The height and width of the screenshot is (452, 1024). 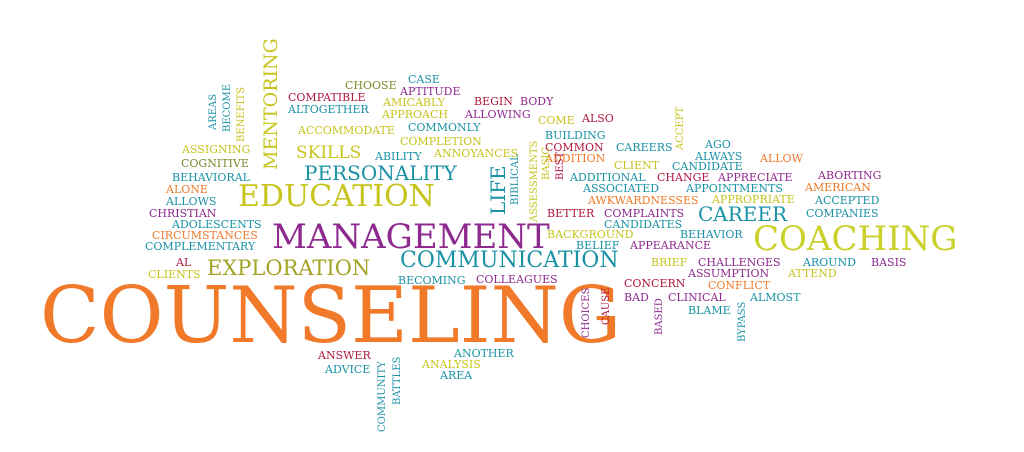 What do you see at coordinates (348, 369) in the screenshot?
I see `word-advice: ADVICE` at bounding box center [348, 369].